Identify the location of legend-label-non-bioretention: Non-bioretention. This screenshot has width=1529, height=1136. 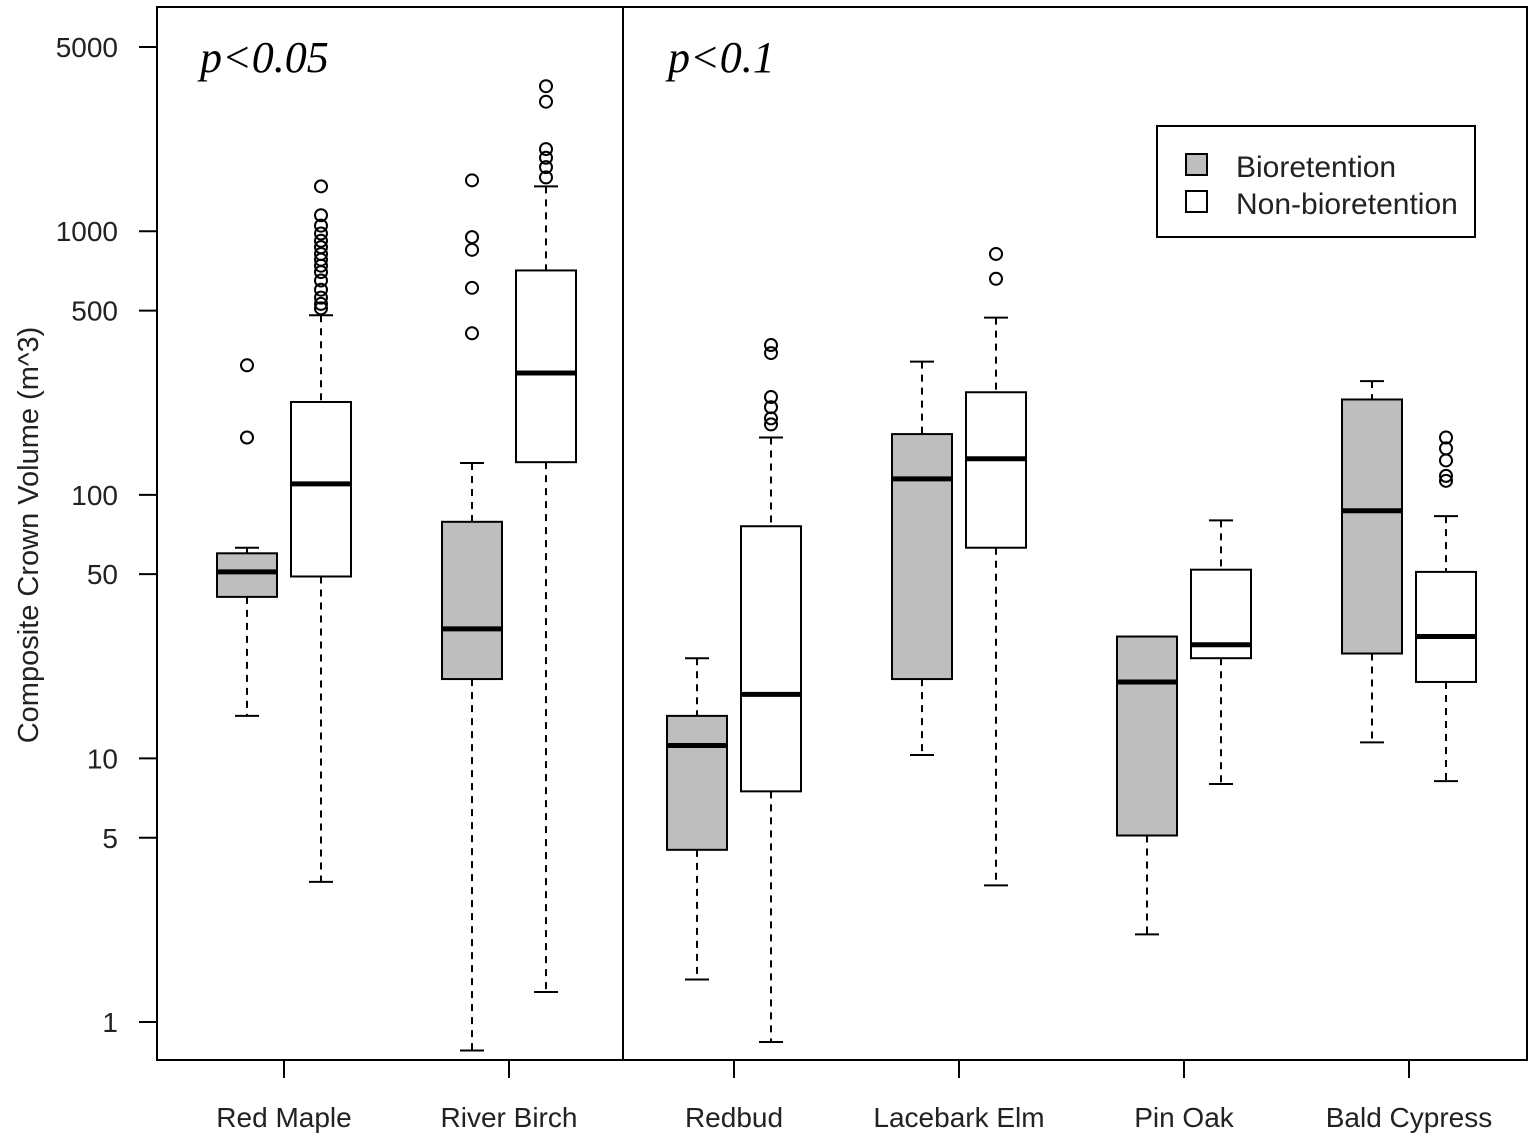
(1347, 204).